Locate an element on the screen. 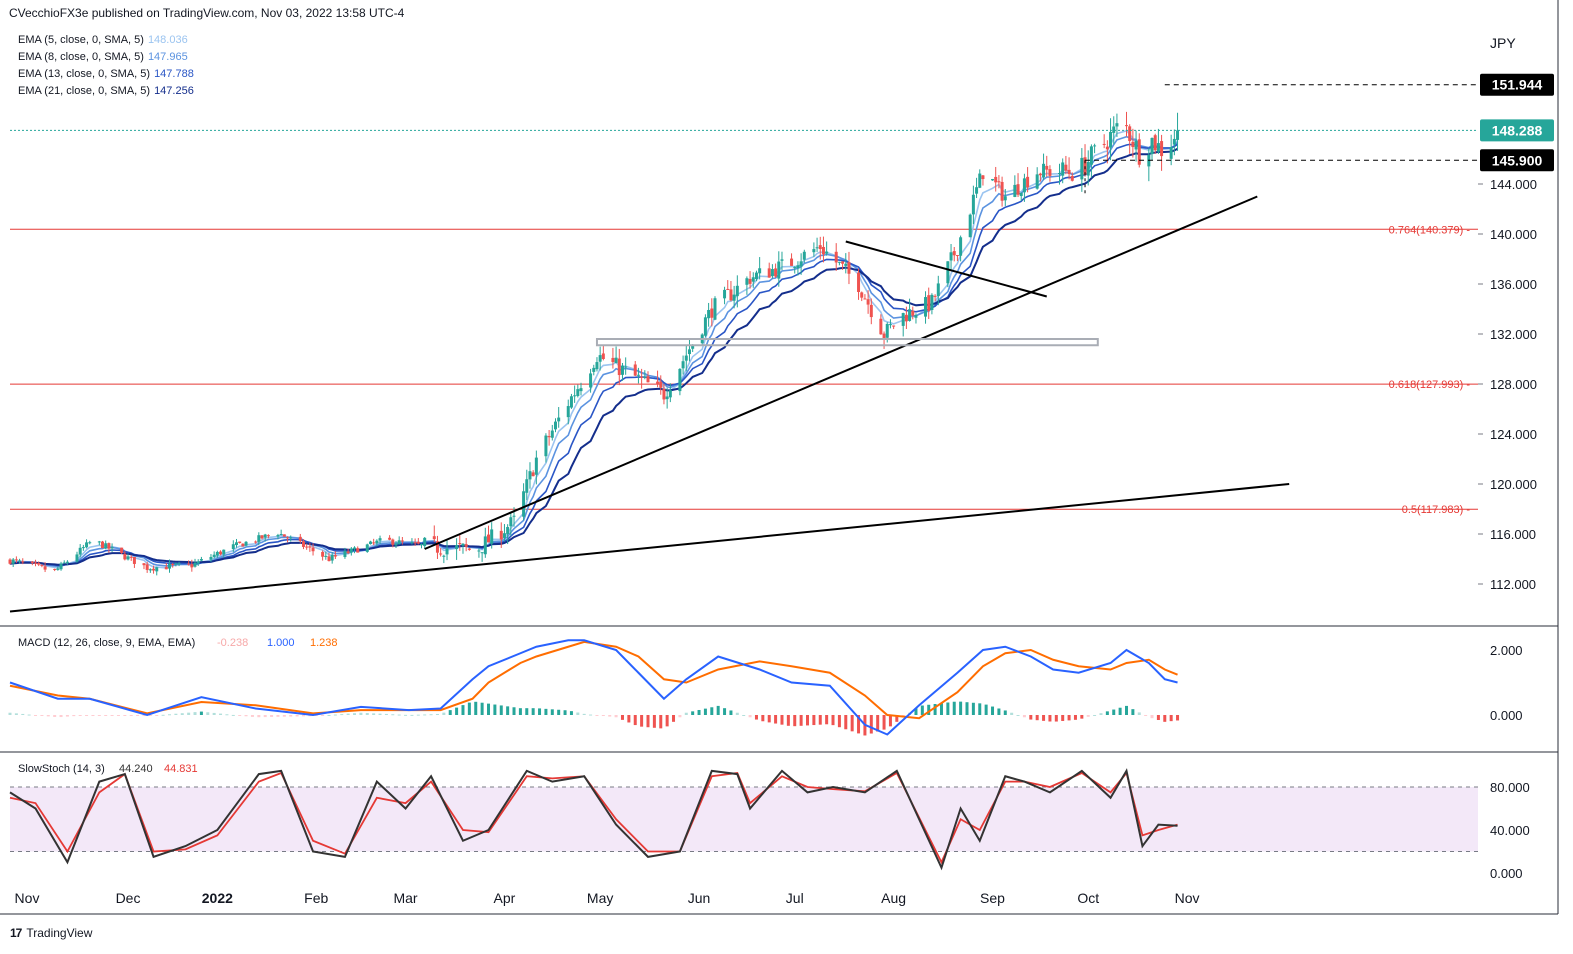 The width and height of the screenshot is (1573, 954). ema-legend-label: EMA (21, close, 0, SMA, 5) is located at coordinates (84, 91).